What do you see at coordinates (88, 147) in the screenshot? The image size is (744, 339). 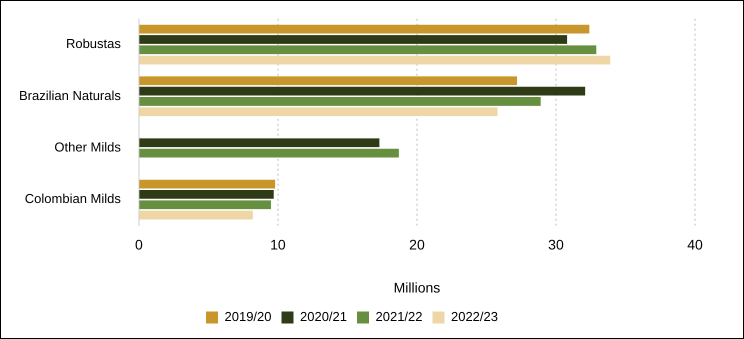 I see `y-tick-label: Other Milds` at bounding box center [88, 147].